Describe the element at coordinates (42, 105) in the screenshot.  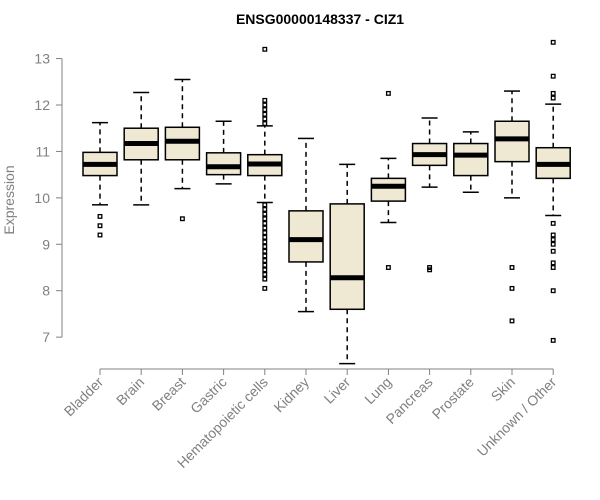
I see `y-tick-label: 12` at that location.